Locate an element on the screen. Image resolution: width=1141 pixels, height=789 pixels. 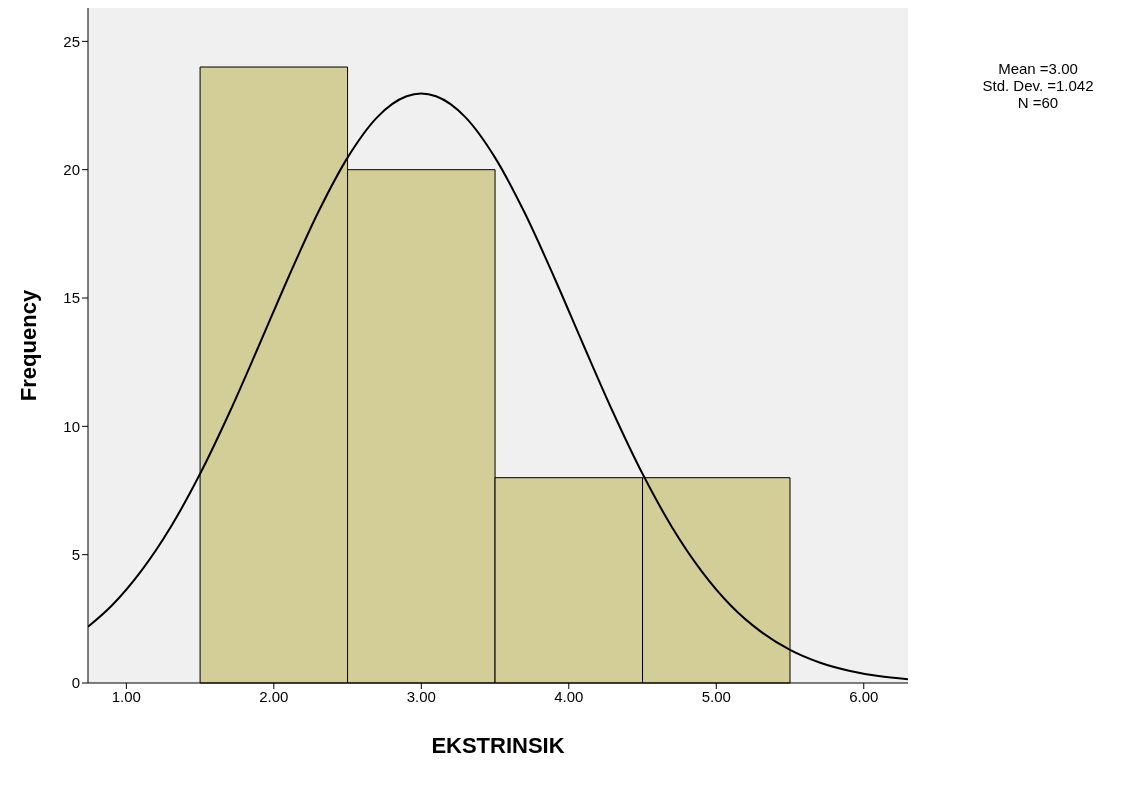
x-tick-label: 5.00 is located at coordinates (716, 696).